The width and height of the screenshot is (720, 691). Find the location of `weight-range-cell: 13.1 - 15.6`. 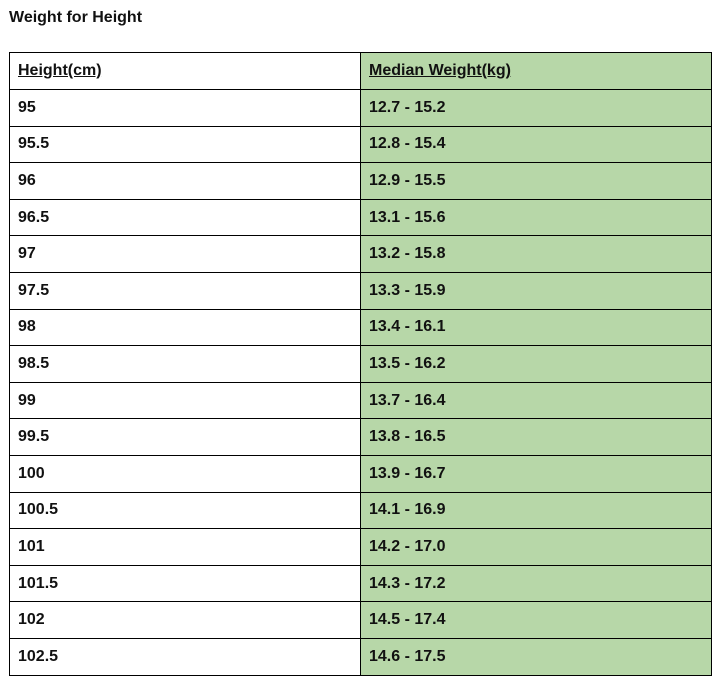

weight-range-cell: 13.1 - 15.6 is located at coordinates (536, 217).